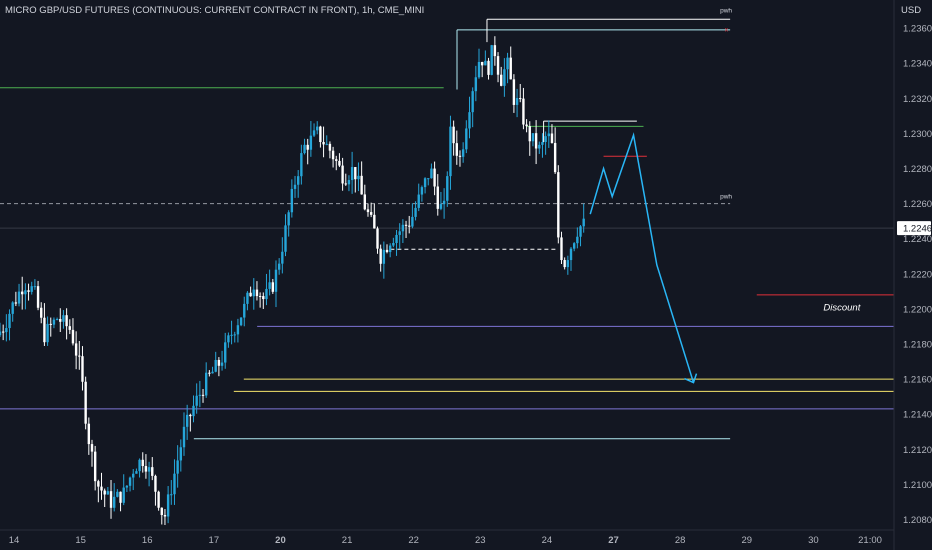 The width and height of the screenshot is (932, 550). Describe the element at coordinates (14, 540) in the screenshot. I see `time-tick-label: 14` at that location.